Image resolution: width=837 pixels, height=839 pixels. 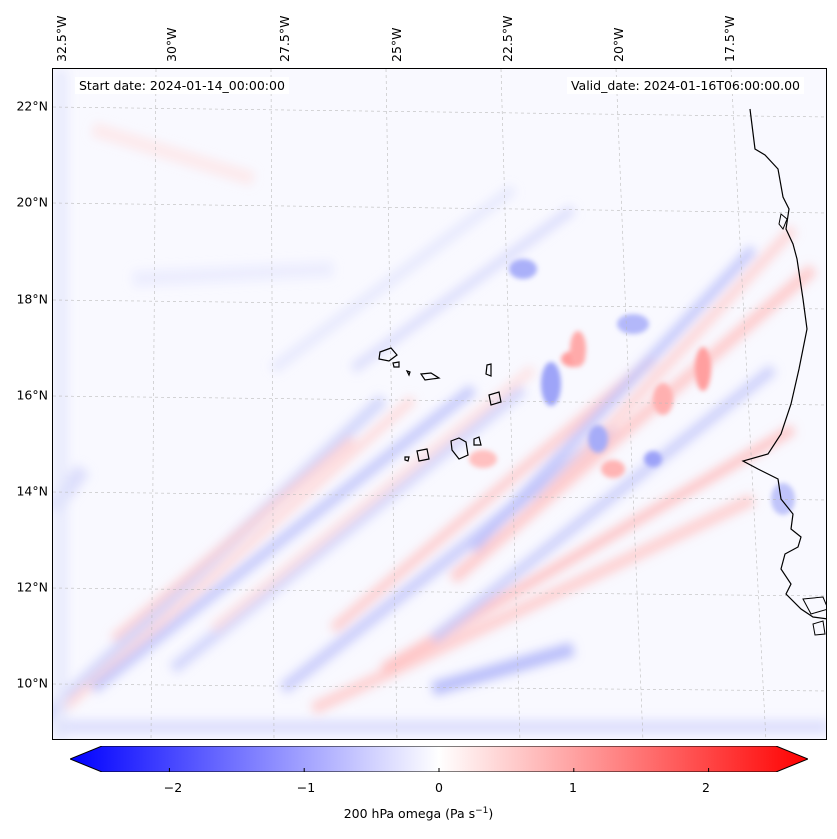 I want to click on colorbar, so click(x=439, y=759).